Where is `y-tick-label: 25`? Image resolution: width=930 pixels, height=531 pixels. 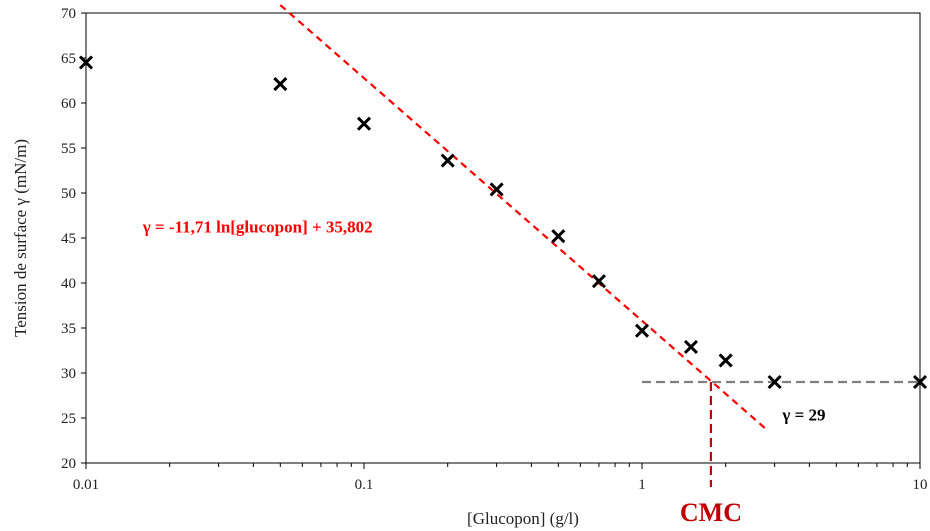 y-tick-label: 25 is located at coordinates (68, 419).